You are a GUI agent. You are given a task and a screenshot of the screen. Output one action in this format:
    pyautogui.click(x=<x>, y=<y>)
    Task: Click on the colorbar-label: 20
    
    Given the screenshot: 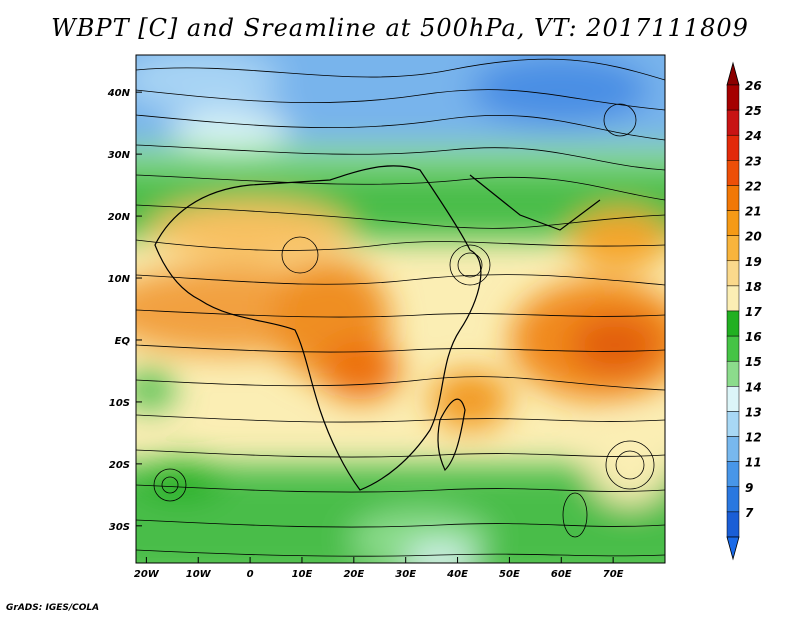 What is the action you would take?
    pyautogui.click(x=753, y=237)
    